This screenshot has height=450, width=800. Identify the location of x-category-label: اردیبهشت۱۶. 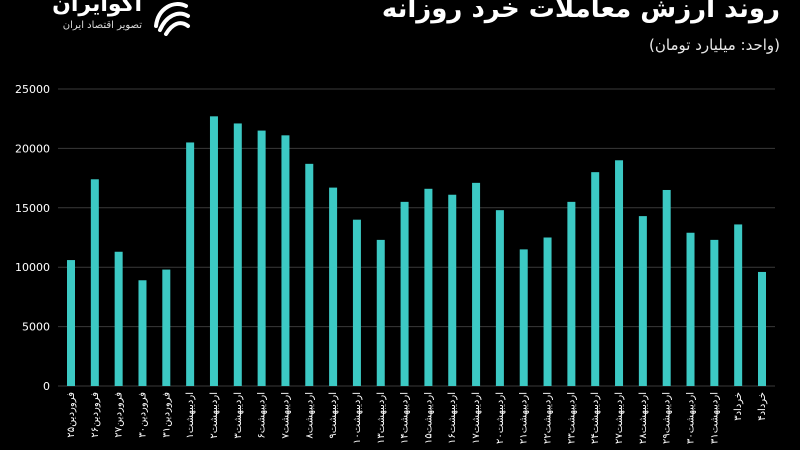
(452, 418).